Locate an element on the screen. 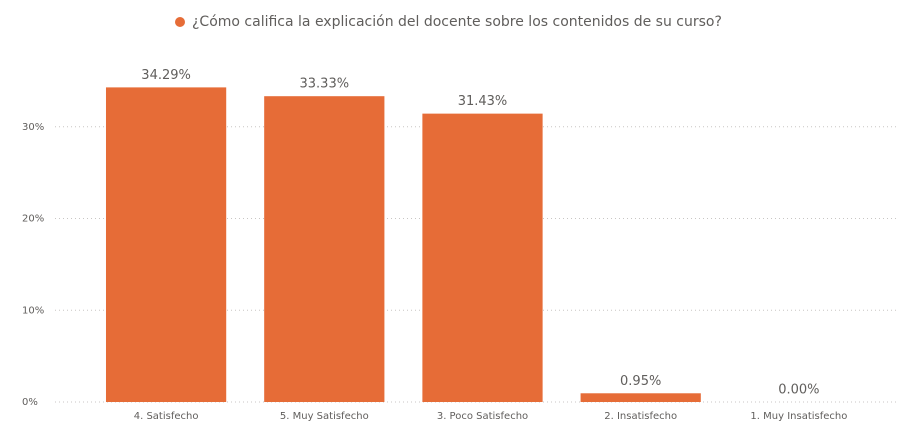 This screenshot has width=917, height=425. x-tick-label: 1. Muy Insatisfecho is located at coordinates (798, 416).